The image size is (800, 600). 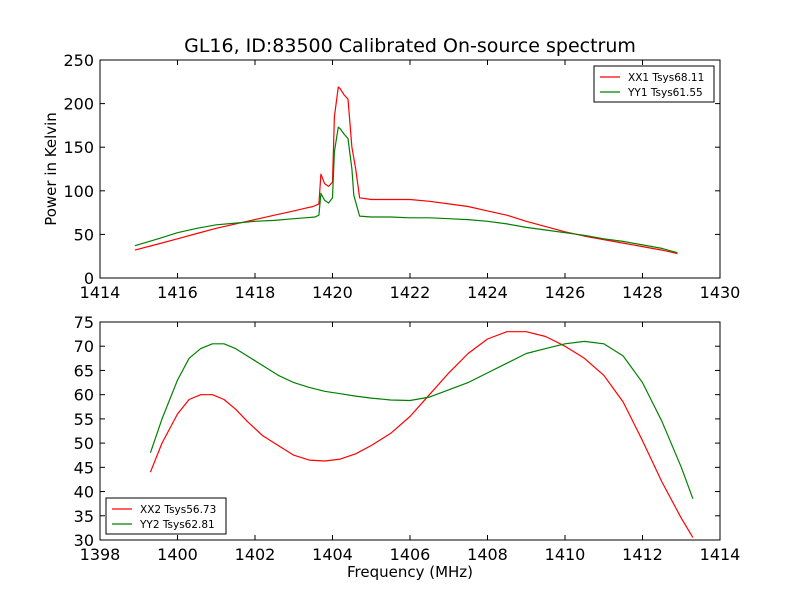 I want to click on x-tick-label: 1430, so click(x=720, y=292).